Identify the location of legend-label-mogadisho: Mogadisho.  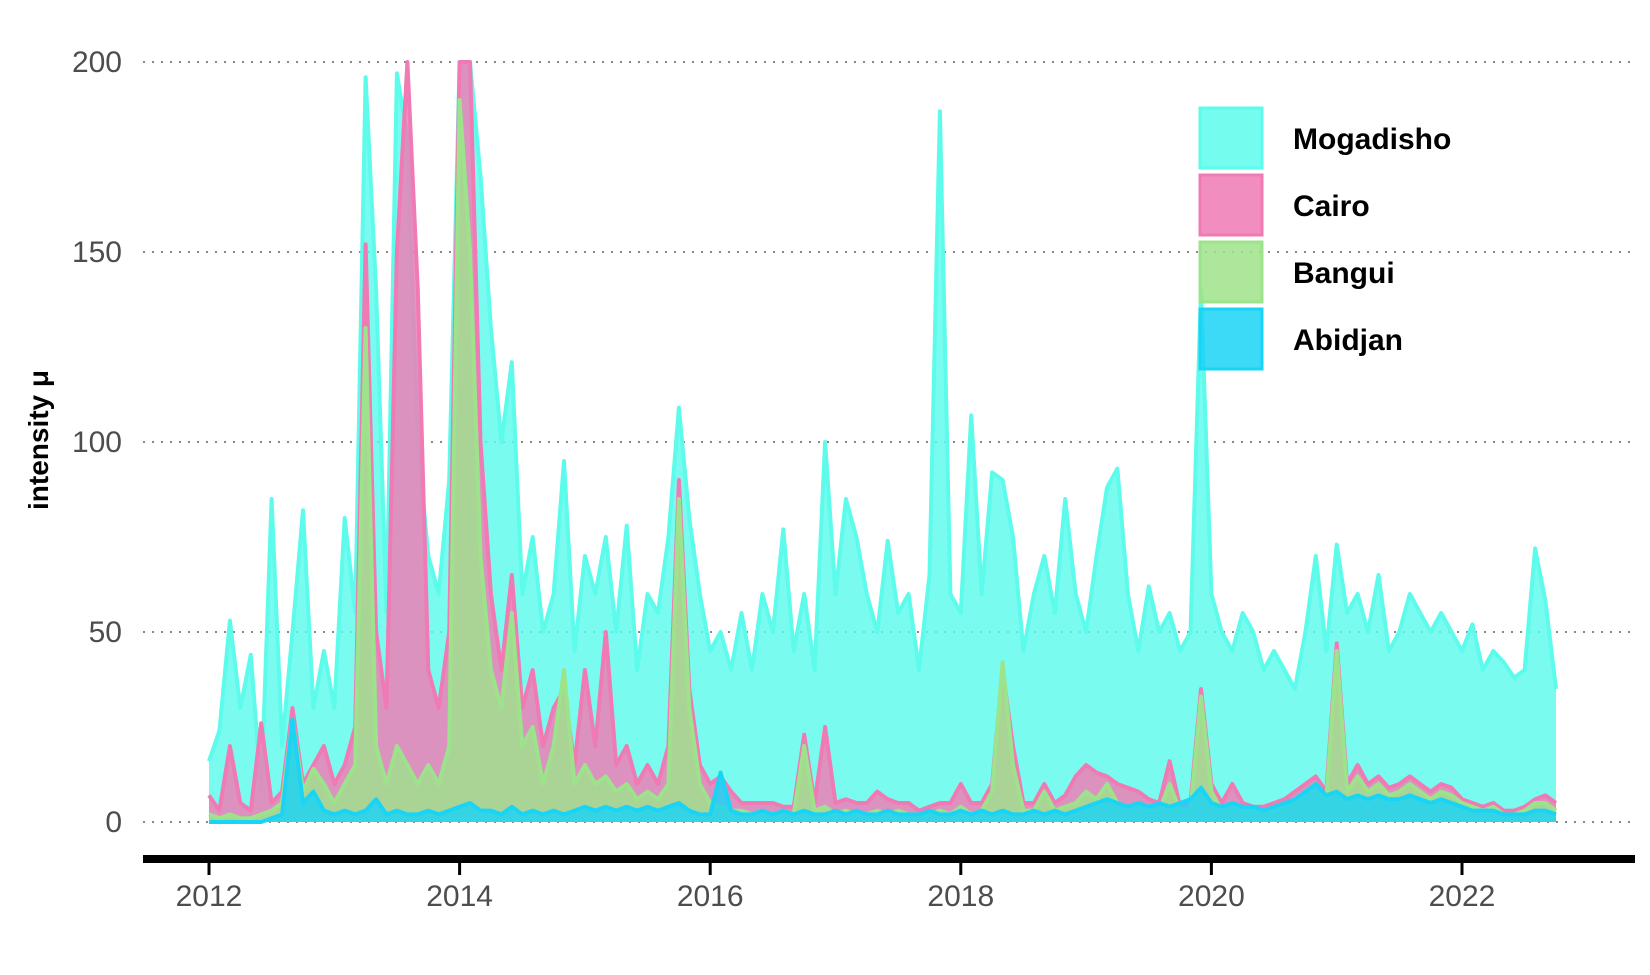
(1372, 139).